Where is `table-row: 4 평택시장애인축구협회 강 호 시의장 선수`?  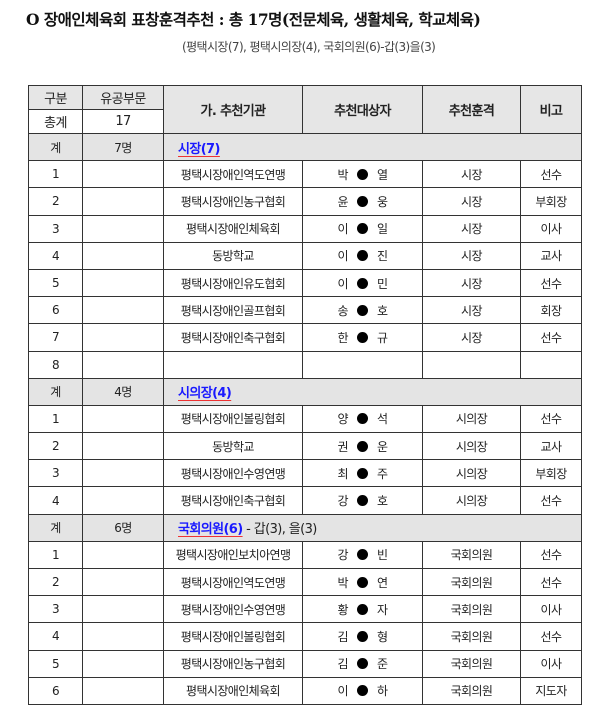
table-row: 4 평택시장애인축구협회 강 호 시의장 선수 is located at coordinates (305, 500).